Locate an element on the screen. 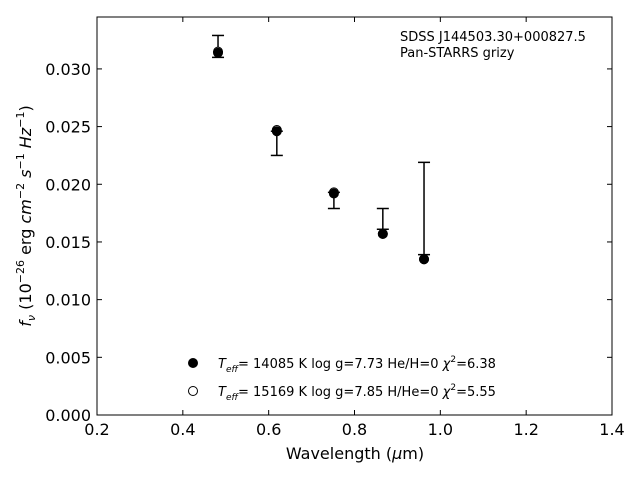 Image resolution: width=640 pixels, height=480 pixels. y-tick-label: 0.015 is located at coordinates (68, 242).